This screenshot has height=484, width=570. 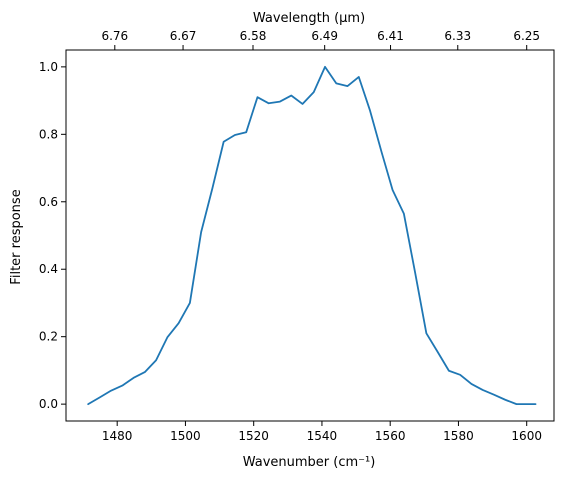 I want to click on x-tick-label: 1600, so click(x=526, y=436).